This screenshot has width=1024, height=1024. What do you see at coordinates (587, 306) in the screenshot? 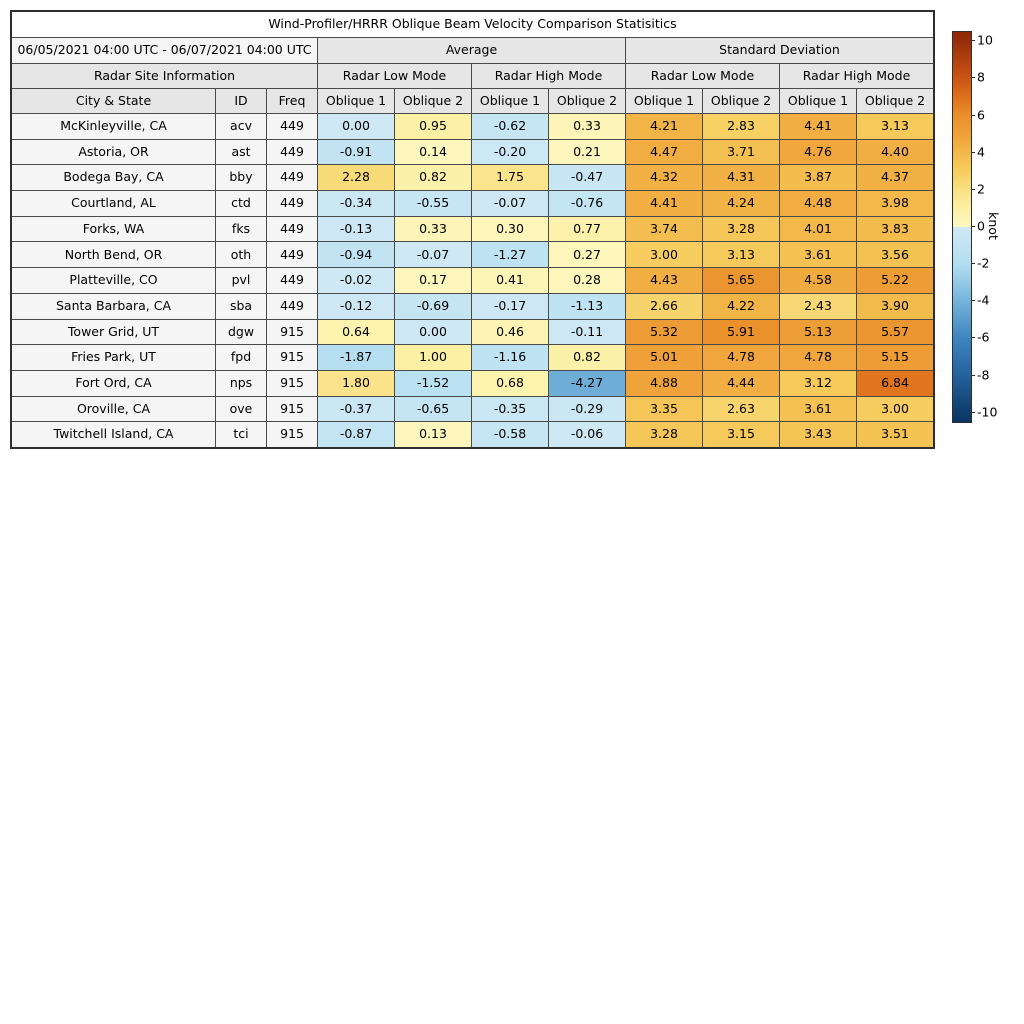
I see `value-cell: -1.13` at bounding box center [587, 306].